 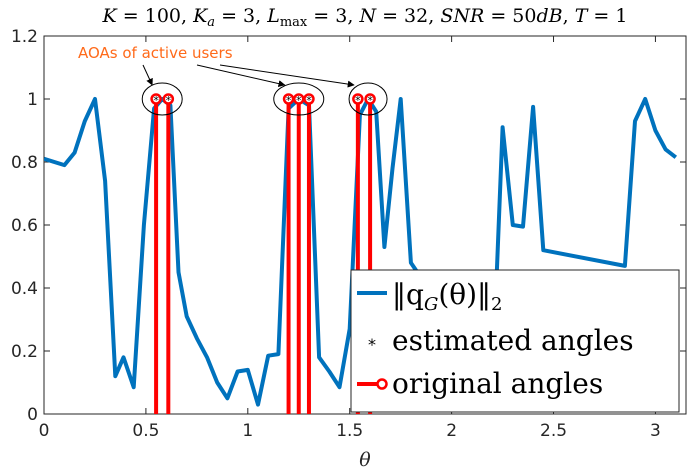 What do you see at coordinates (372, 344) in the screenshot?
I see `legend-swatch-estimated-marker: *` at bounding box center [372, 344].